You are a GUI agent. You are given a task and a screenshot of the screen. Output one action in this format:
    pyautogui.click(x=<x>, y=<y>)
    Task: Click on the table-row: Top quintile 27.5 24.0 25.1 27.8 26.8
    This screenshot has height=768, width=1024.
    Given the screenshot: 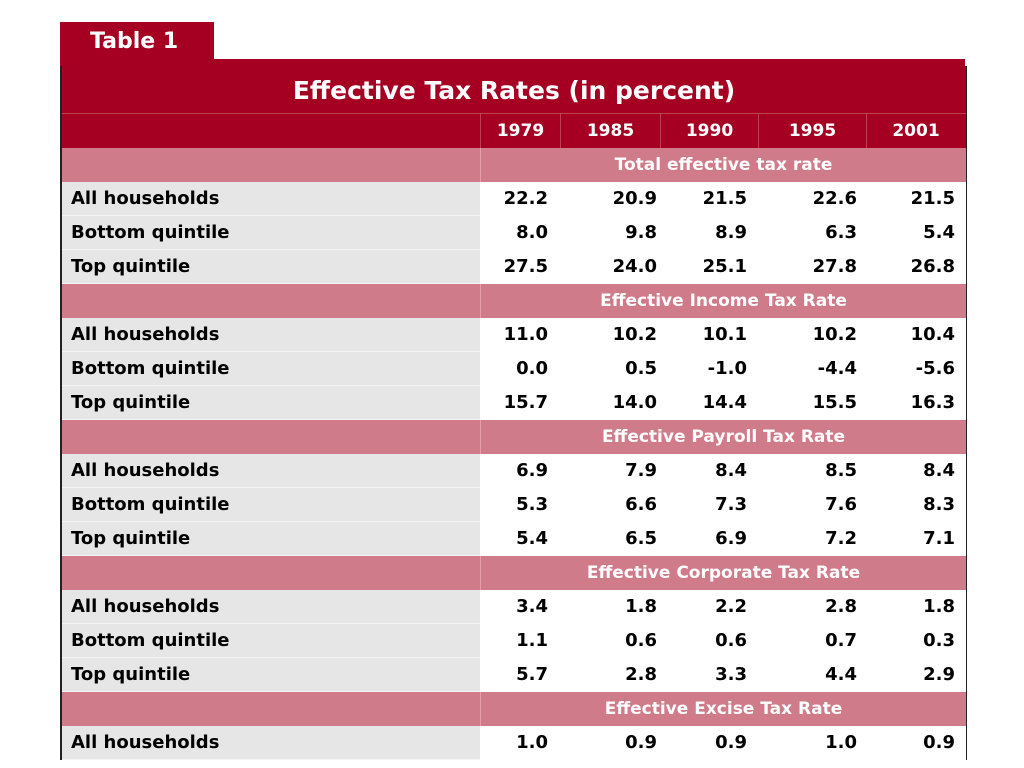 What is the action you would take?
    pyautogui.click(x=514, y=267)
    